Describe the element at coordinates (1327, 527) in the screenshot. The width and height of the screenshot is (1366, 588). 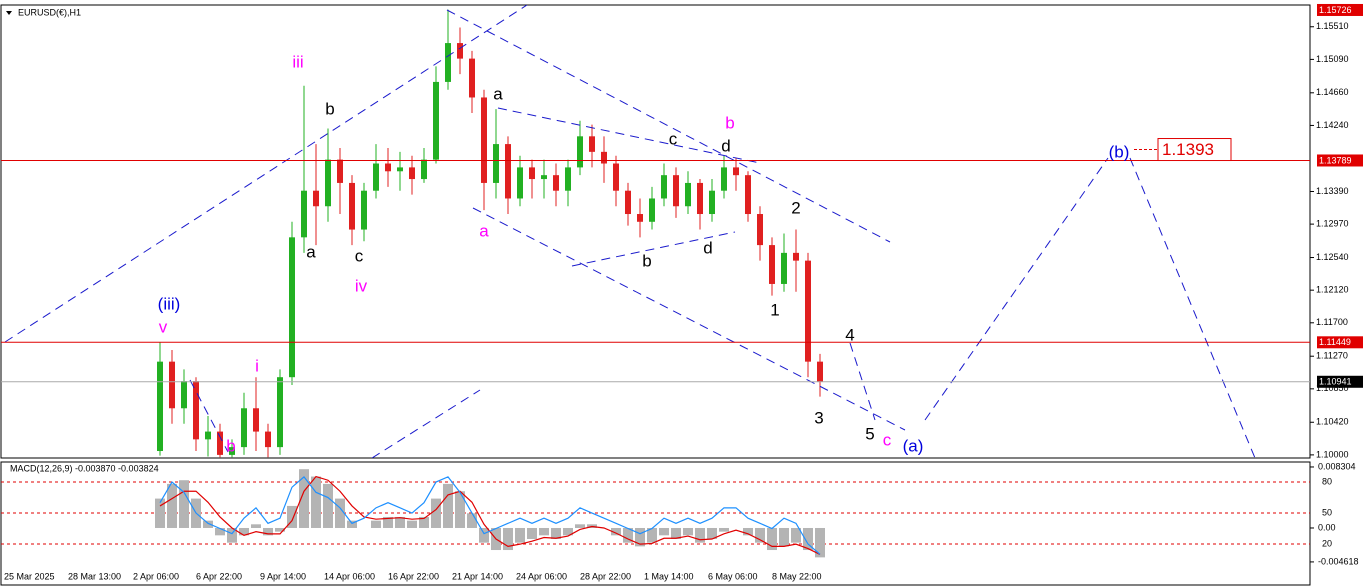
I see `y-tick-label: 0.00` at that location.